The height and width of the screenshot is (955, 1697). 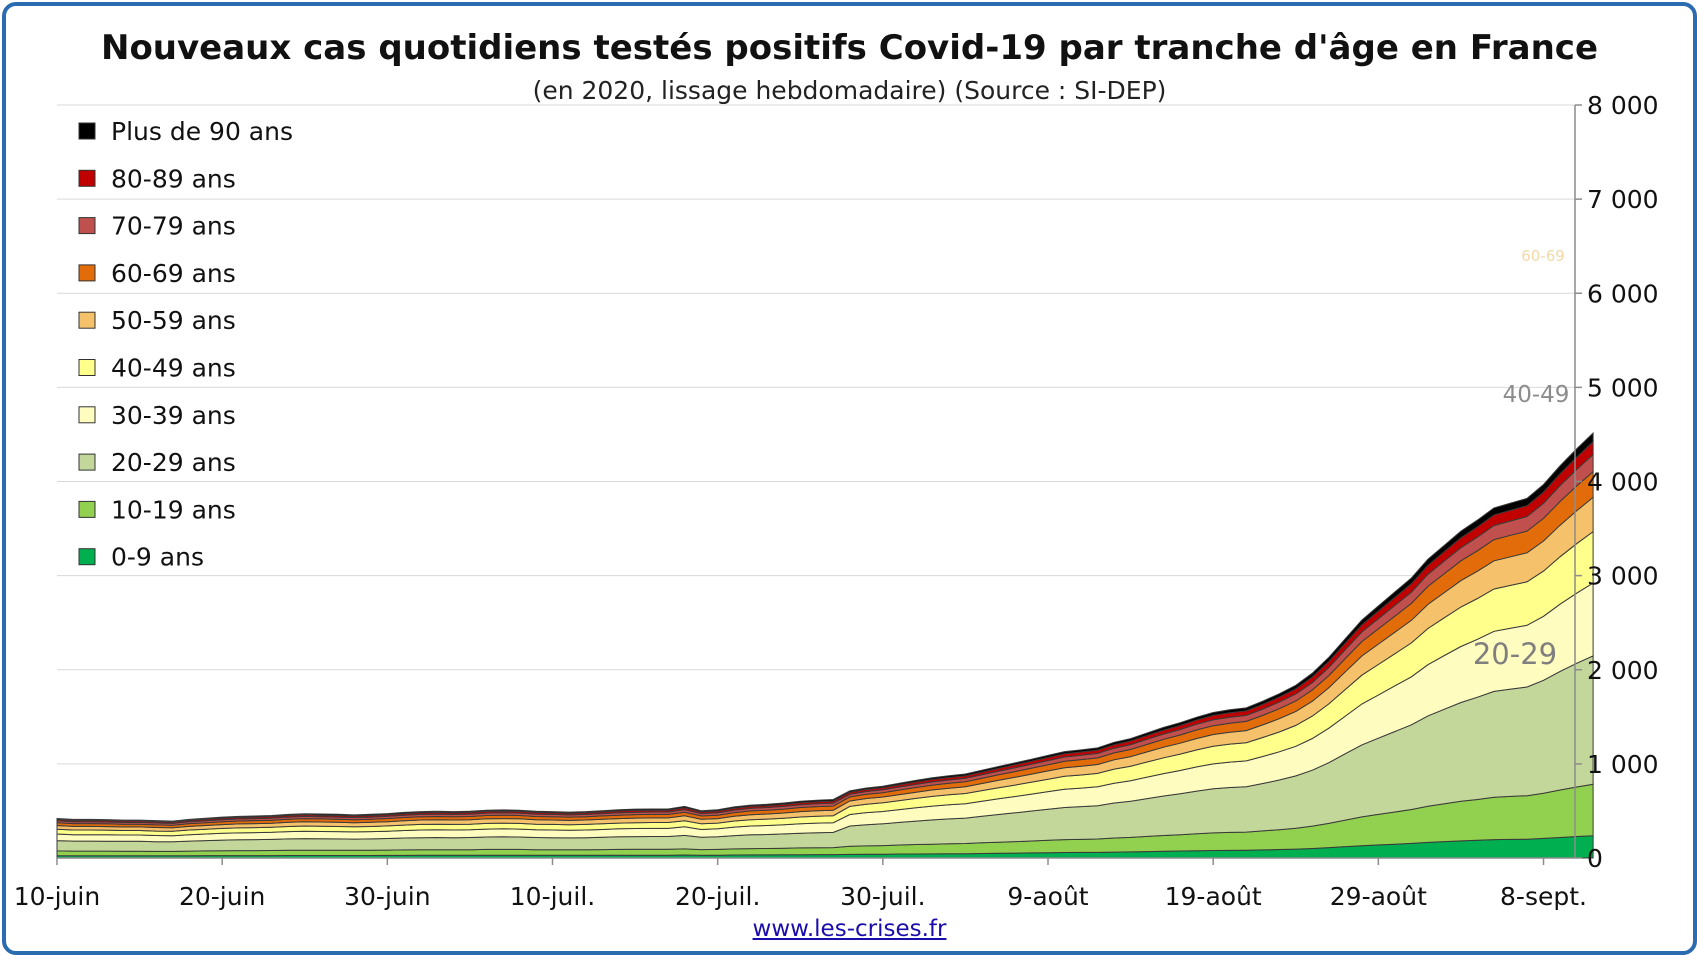 I want to click on y-tick-label: 1 000, so click(x=1623, y=764).